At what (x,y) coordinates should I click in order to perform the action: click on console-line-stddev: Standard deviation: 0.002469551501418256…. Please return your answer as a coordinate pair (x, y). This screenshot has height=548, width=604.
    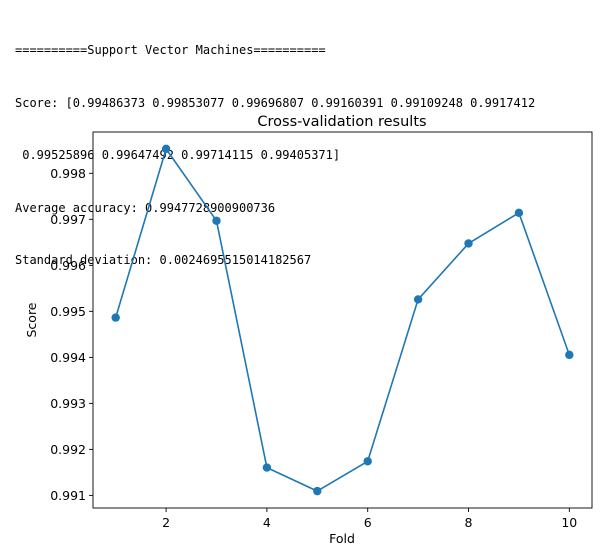
    Looking at the image, I should click on (163, 260).